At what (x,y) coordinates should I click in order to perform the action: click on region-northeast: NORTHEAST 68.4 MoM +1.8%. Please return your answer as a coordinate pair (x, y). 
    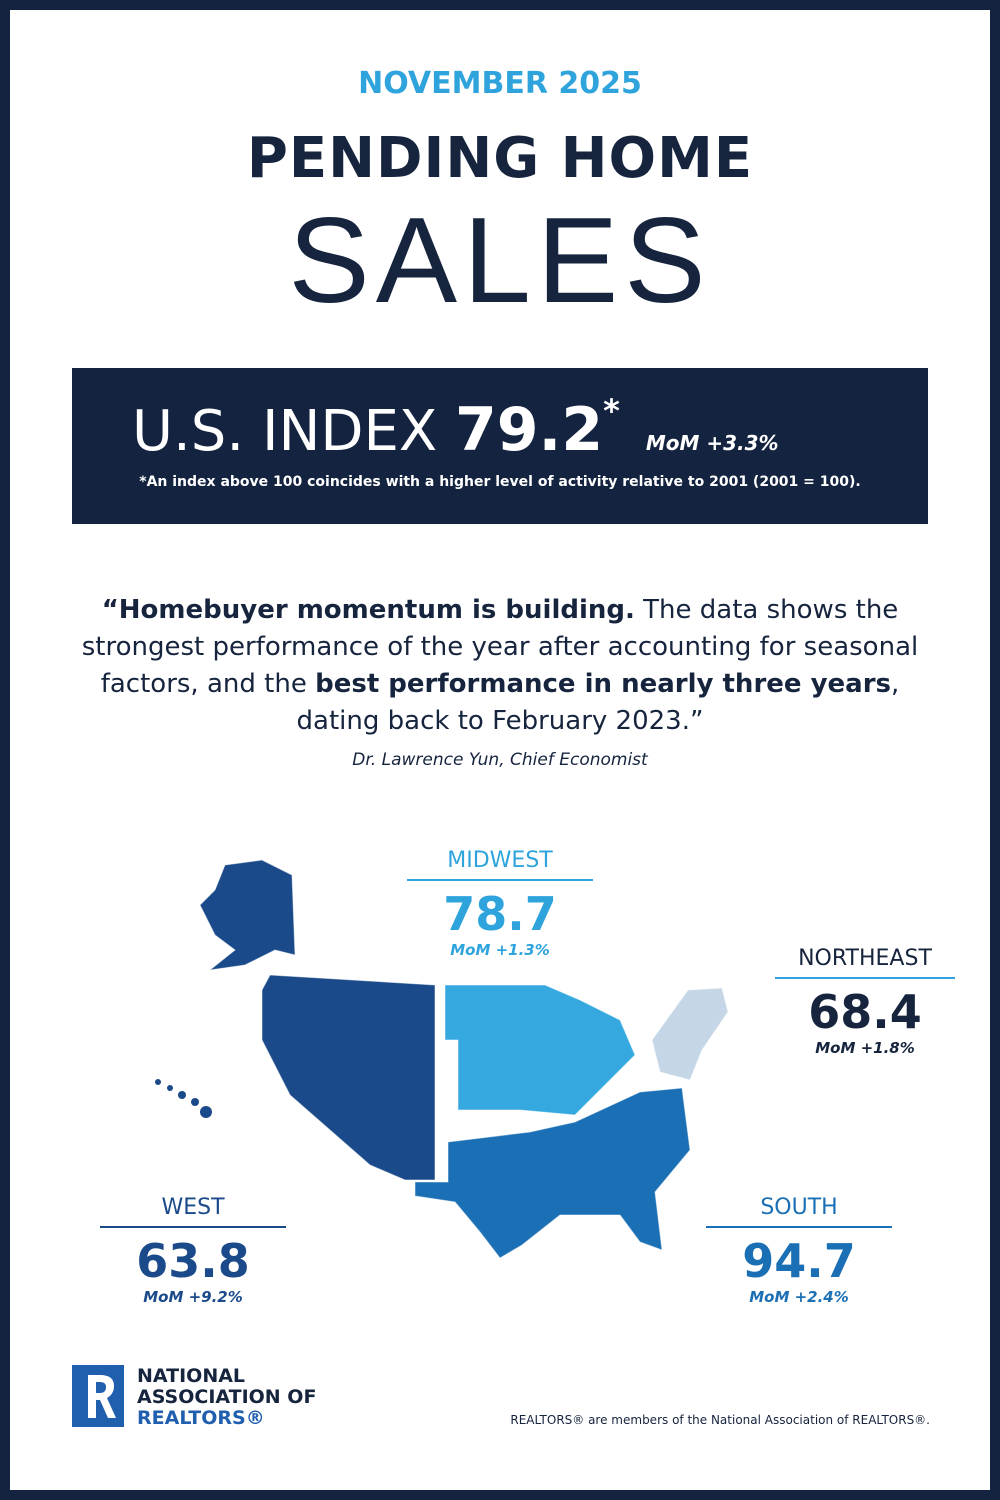
    Looking at the image, I should click on (865, 1001).